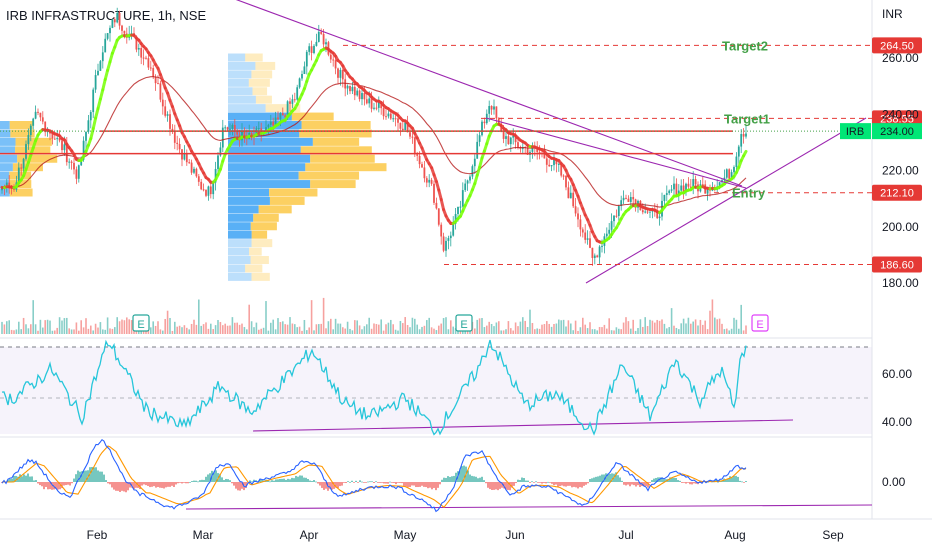 Image resolution: width=932 pixels, height=550 pixels. What do you see at coordinates (203, 535) in the screenshot?
I see `time-axis-label: Mar` at bounding box center [203, 535].